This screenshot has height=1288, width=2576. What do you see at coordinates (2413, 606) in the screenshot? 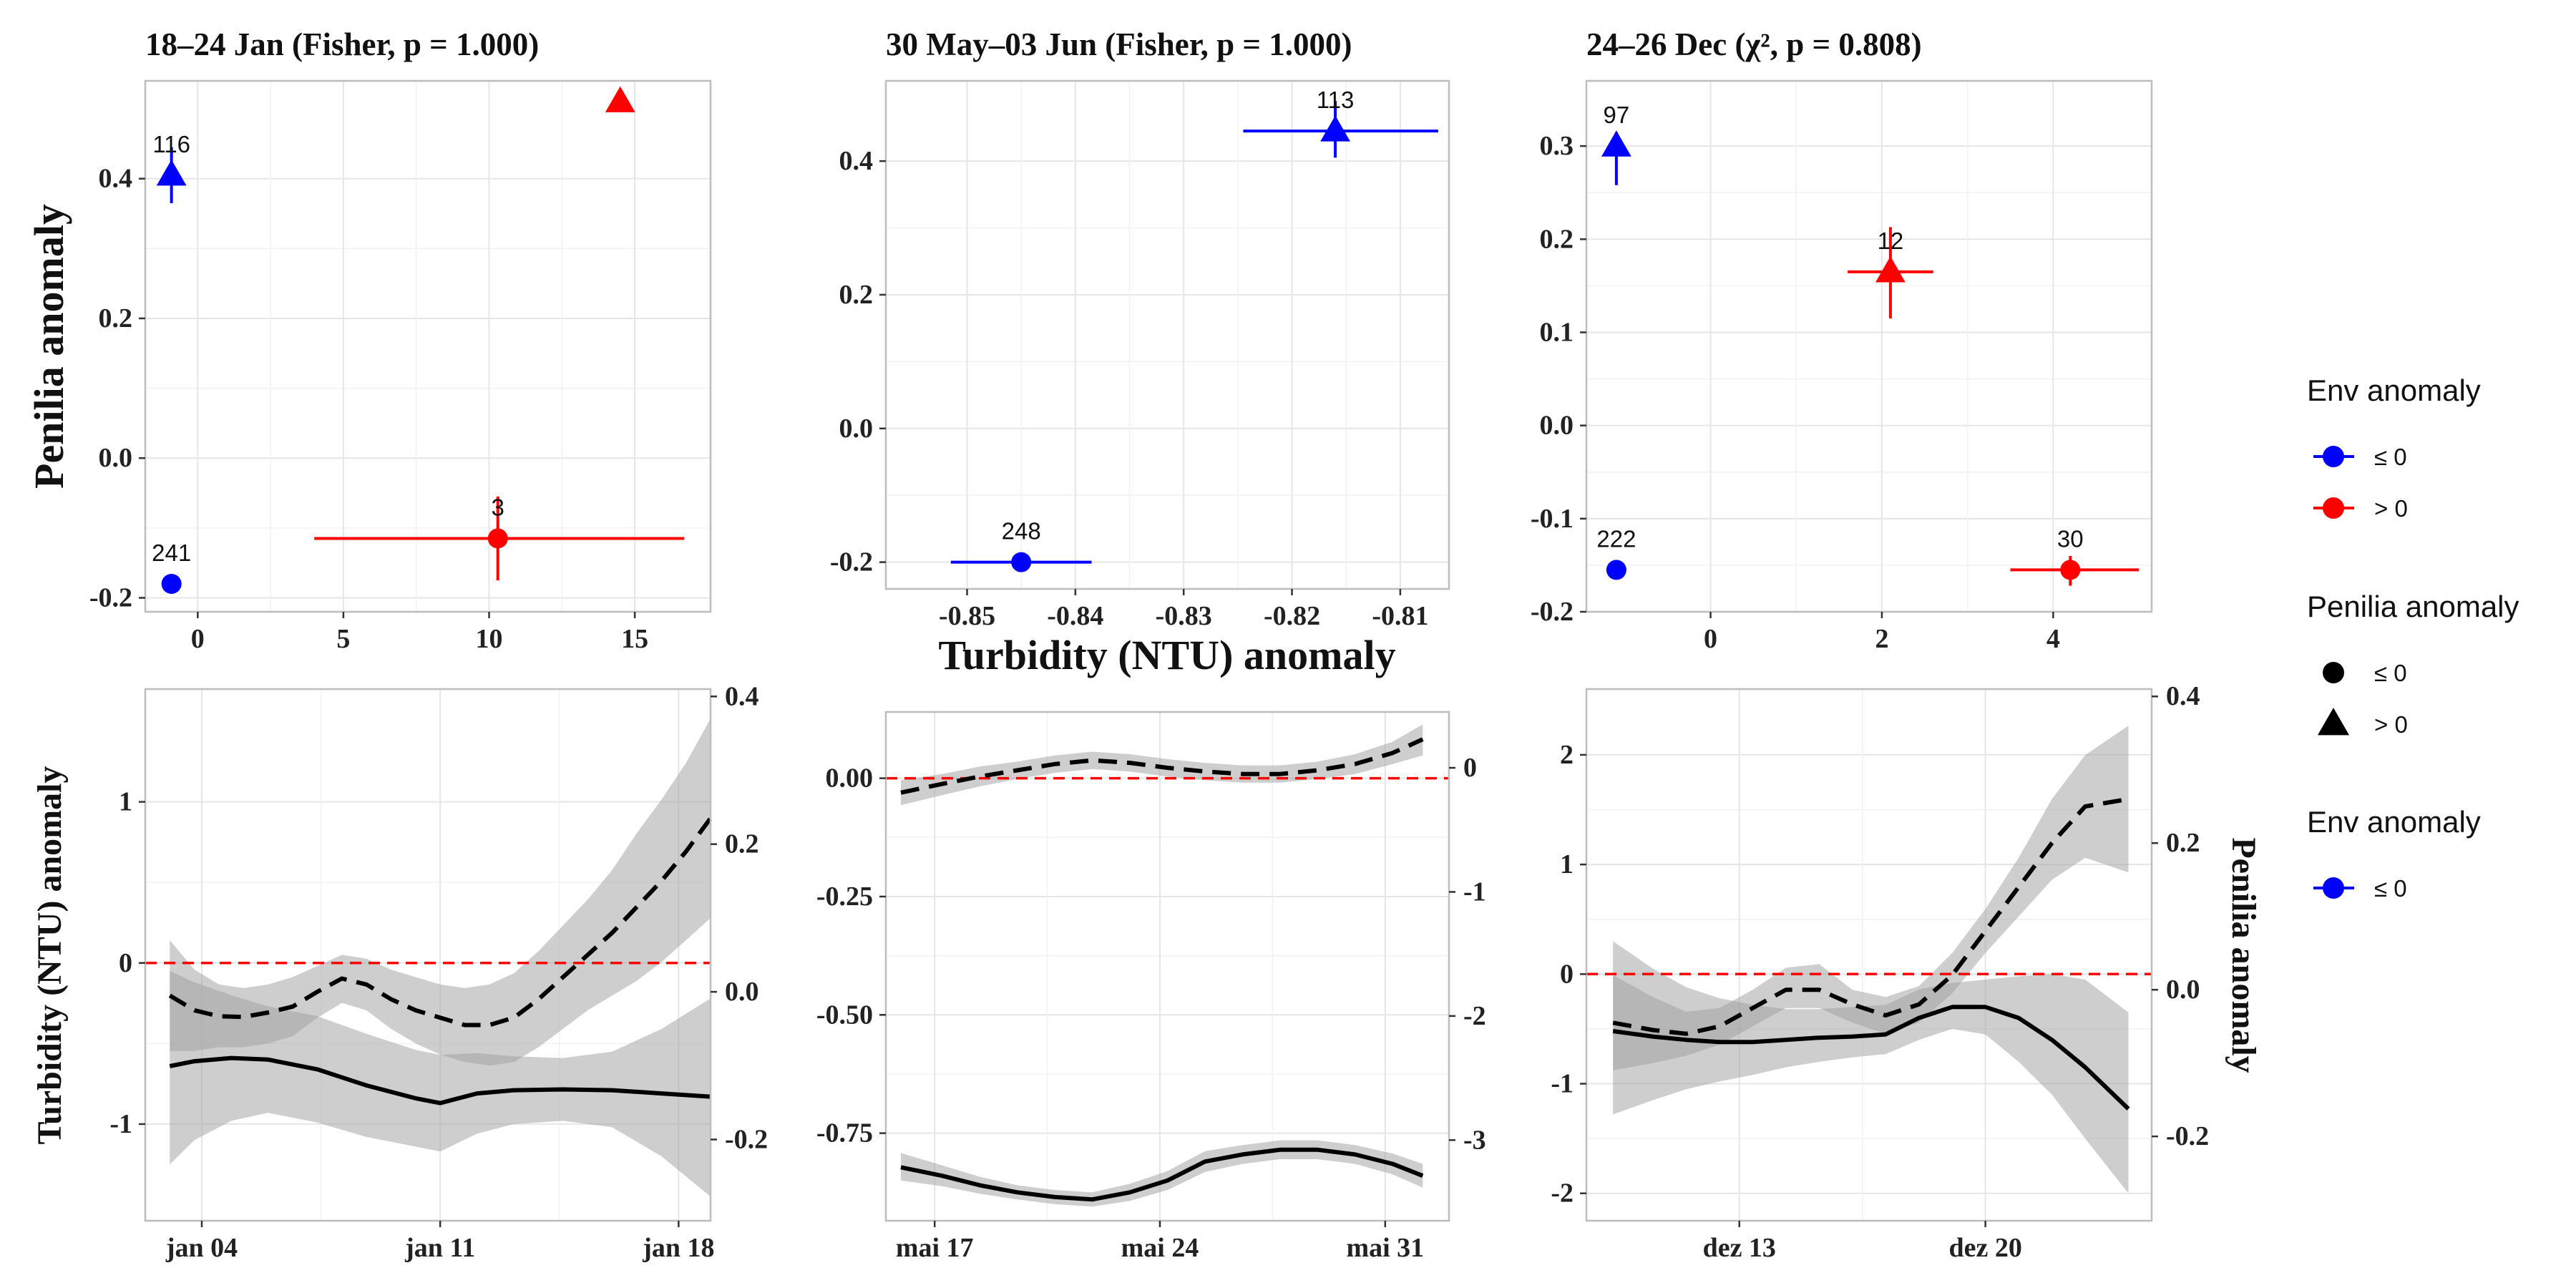
I see `legend-title: Penilia anomaly` at bounding box center [2413, 606].